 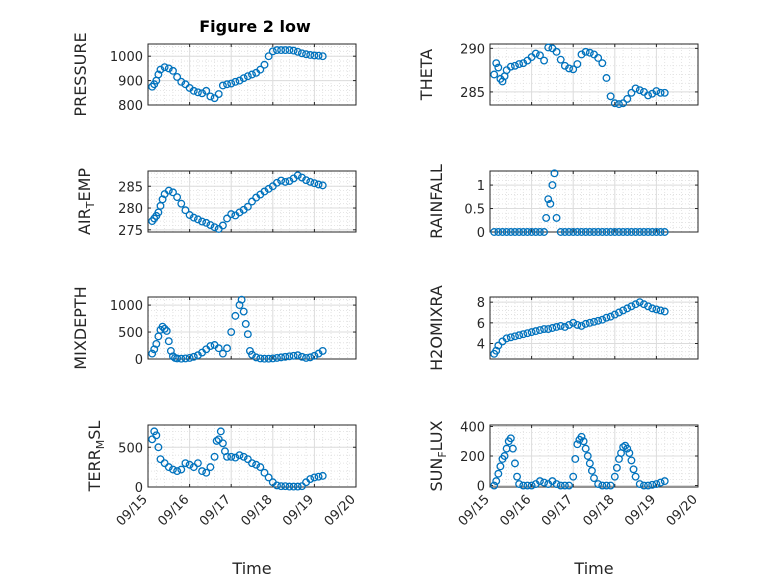 I want to click on x-tick-label: 09/19, so click(x=298, y=510).